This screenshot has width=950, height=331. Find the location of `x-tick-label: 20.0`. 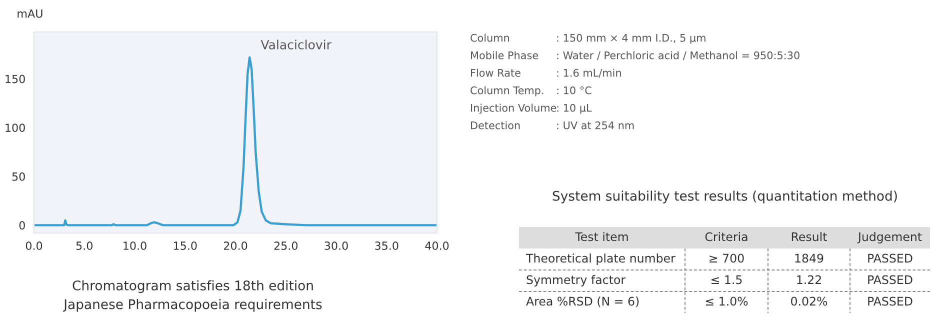

x-tick-label: 20.0 is located at coordinates (236, 246).